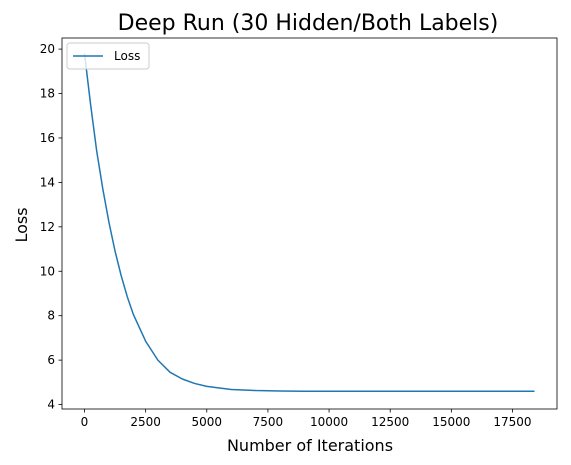 The width and height of the screenshot is (571, 465). What do you see at coordinates (51, 316) in the screenshot?
I see `y-tick-label: 8` at bounding box center [51, 316].